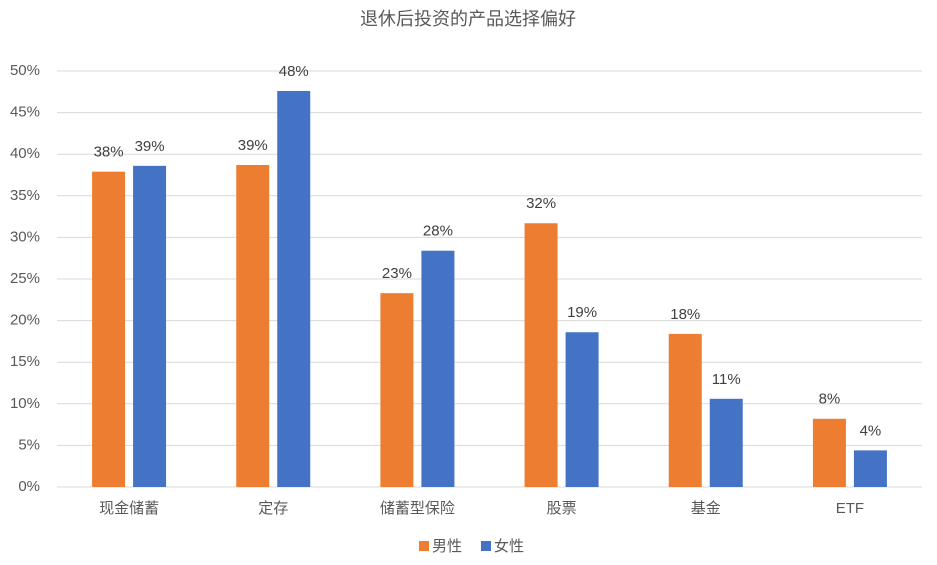  Describe the element at coordinates (417, 508) in the screenshot. I see `x-tick-label: 储蓄型保险` at that location.